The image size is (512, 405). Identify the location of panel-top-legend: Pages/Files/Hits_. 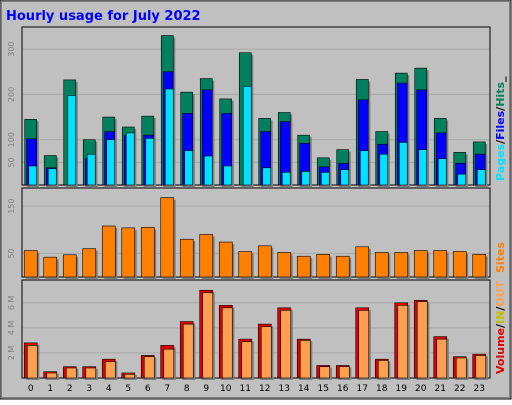
(500, 128).